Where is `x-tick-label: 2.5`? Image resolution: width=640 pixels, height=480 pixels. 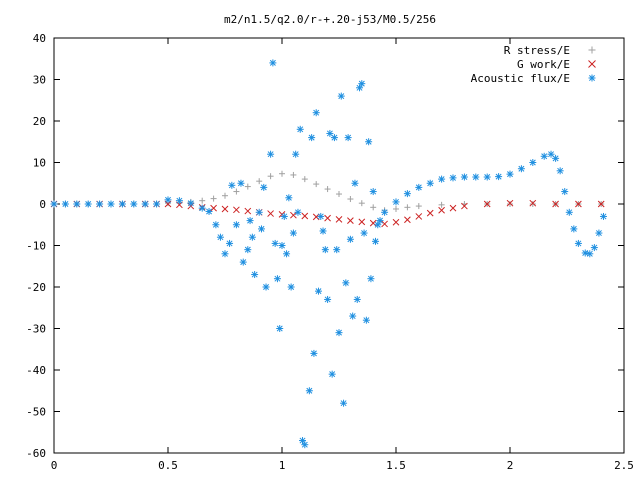 x-tick-label: 2.5 is located at coordinates (624, 465).